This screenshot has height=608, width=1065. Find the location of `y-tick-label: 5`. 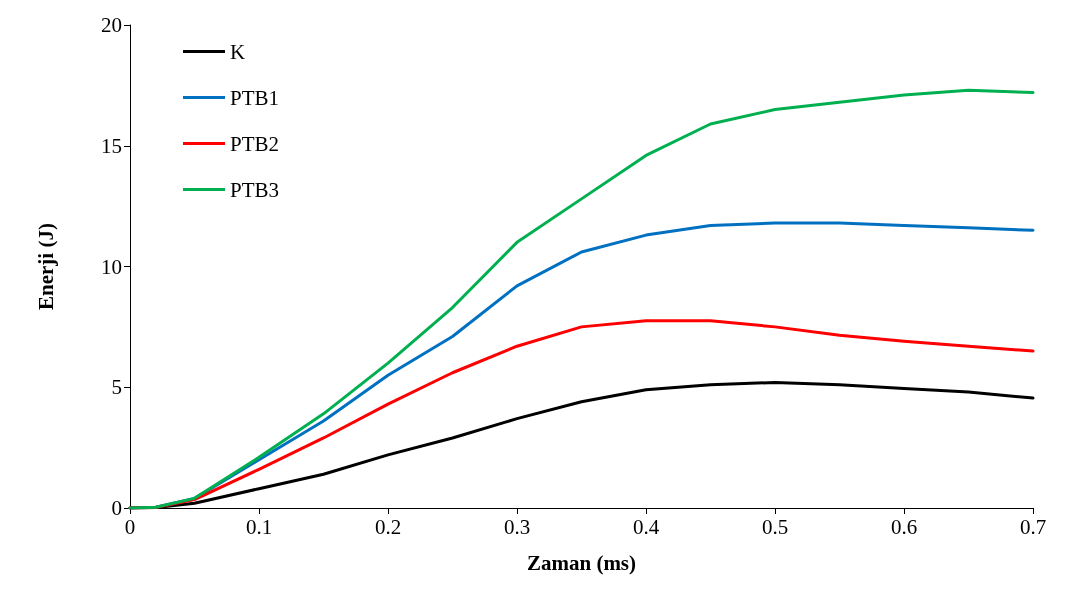

y-tick-label: 5 is located at coordinates (116, 387).